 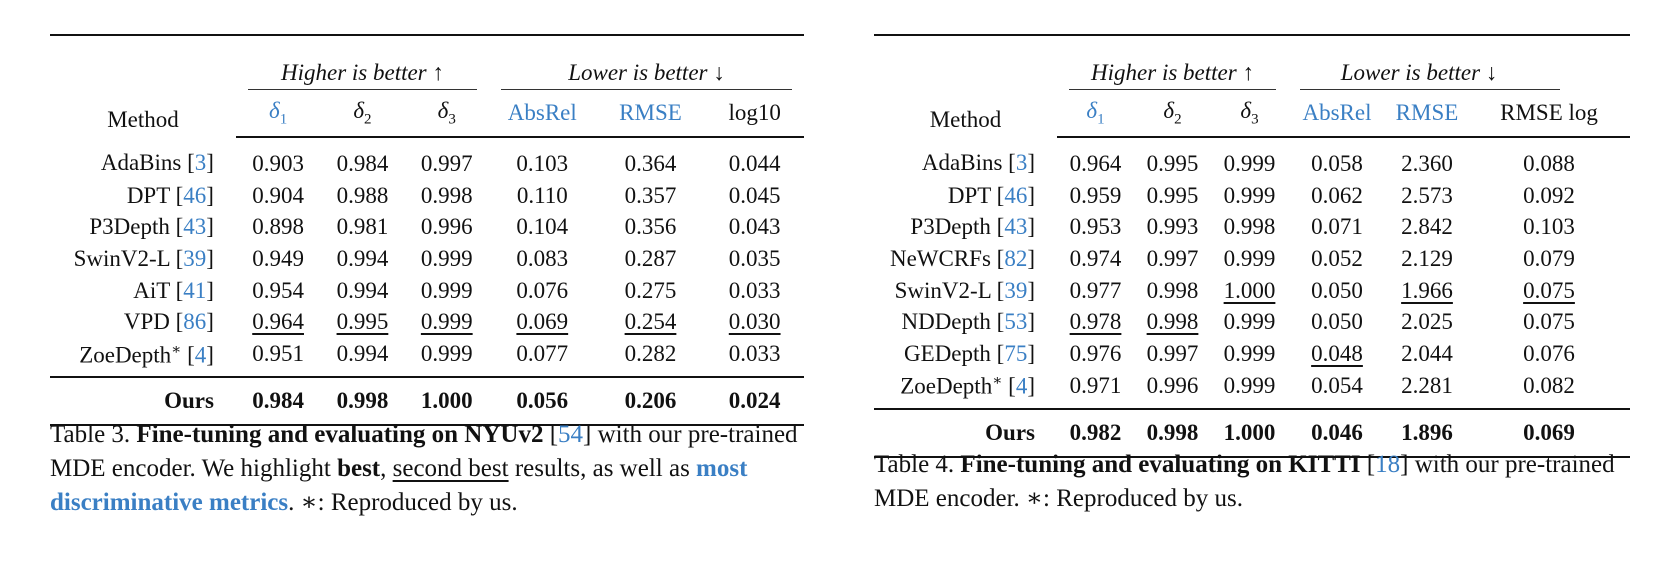 I want to click on citation-link: 53, so click(x=1016, y=322).